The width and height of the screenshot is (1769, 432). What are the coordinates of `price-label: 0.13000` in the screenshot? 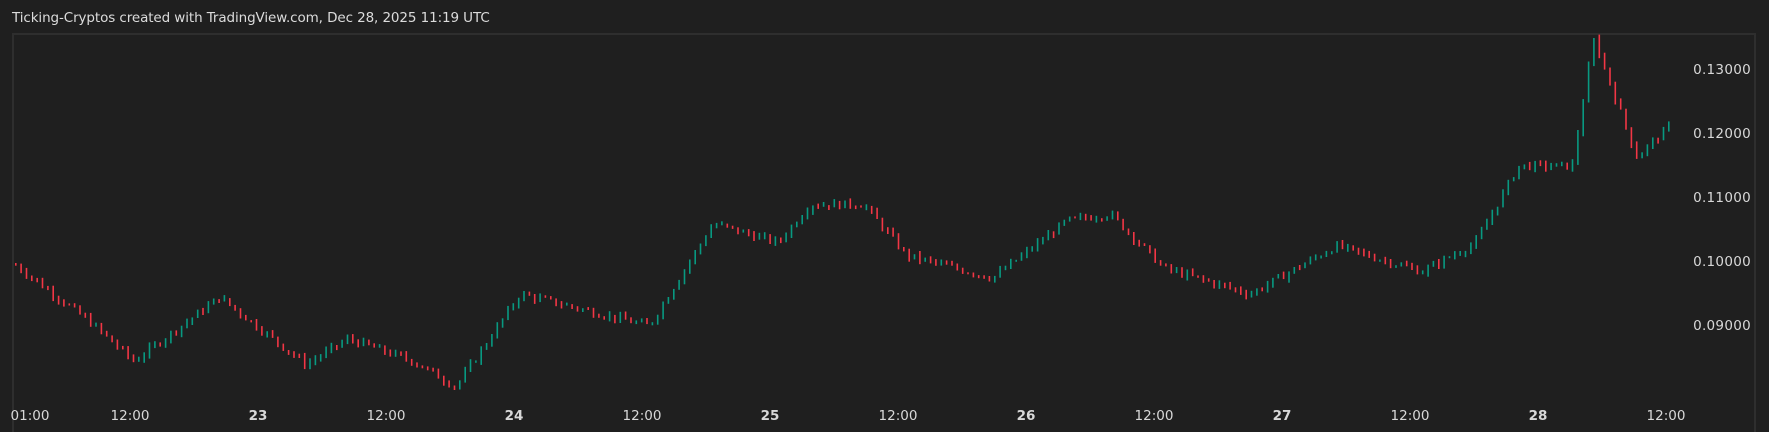 It's located at (1722, 70).